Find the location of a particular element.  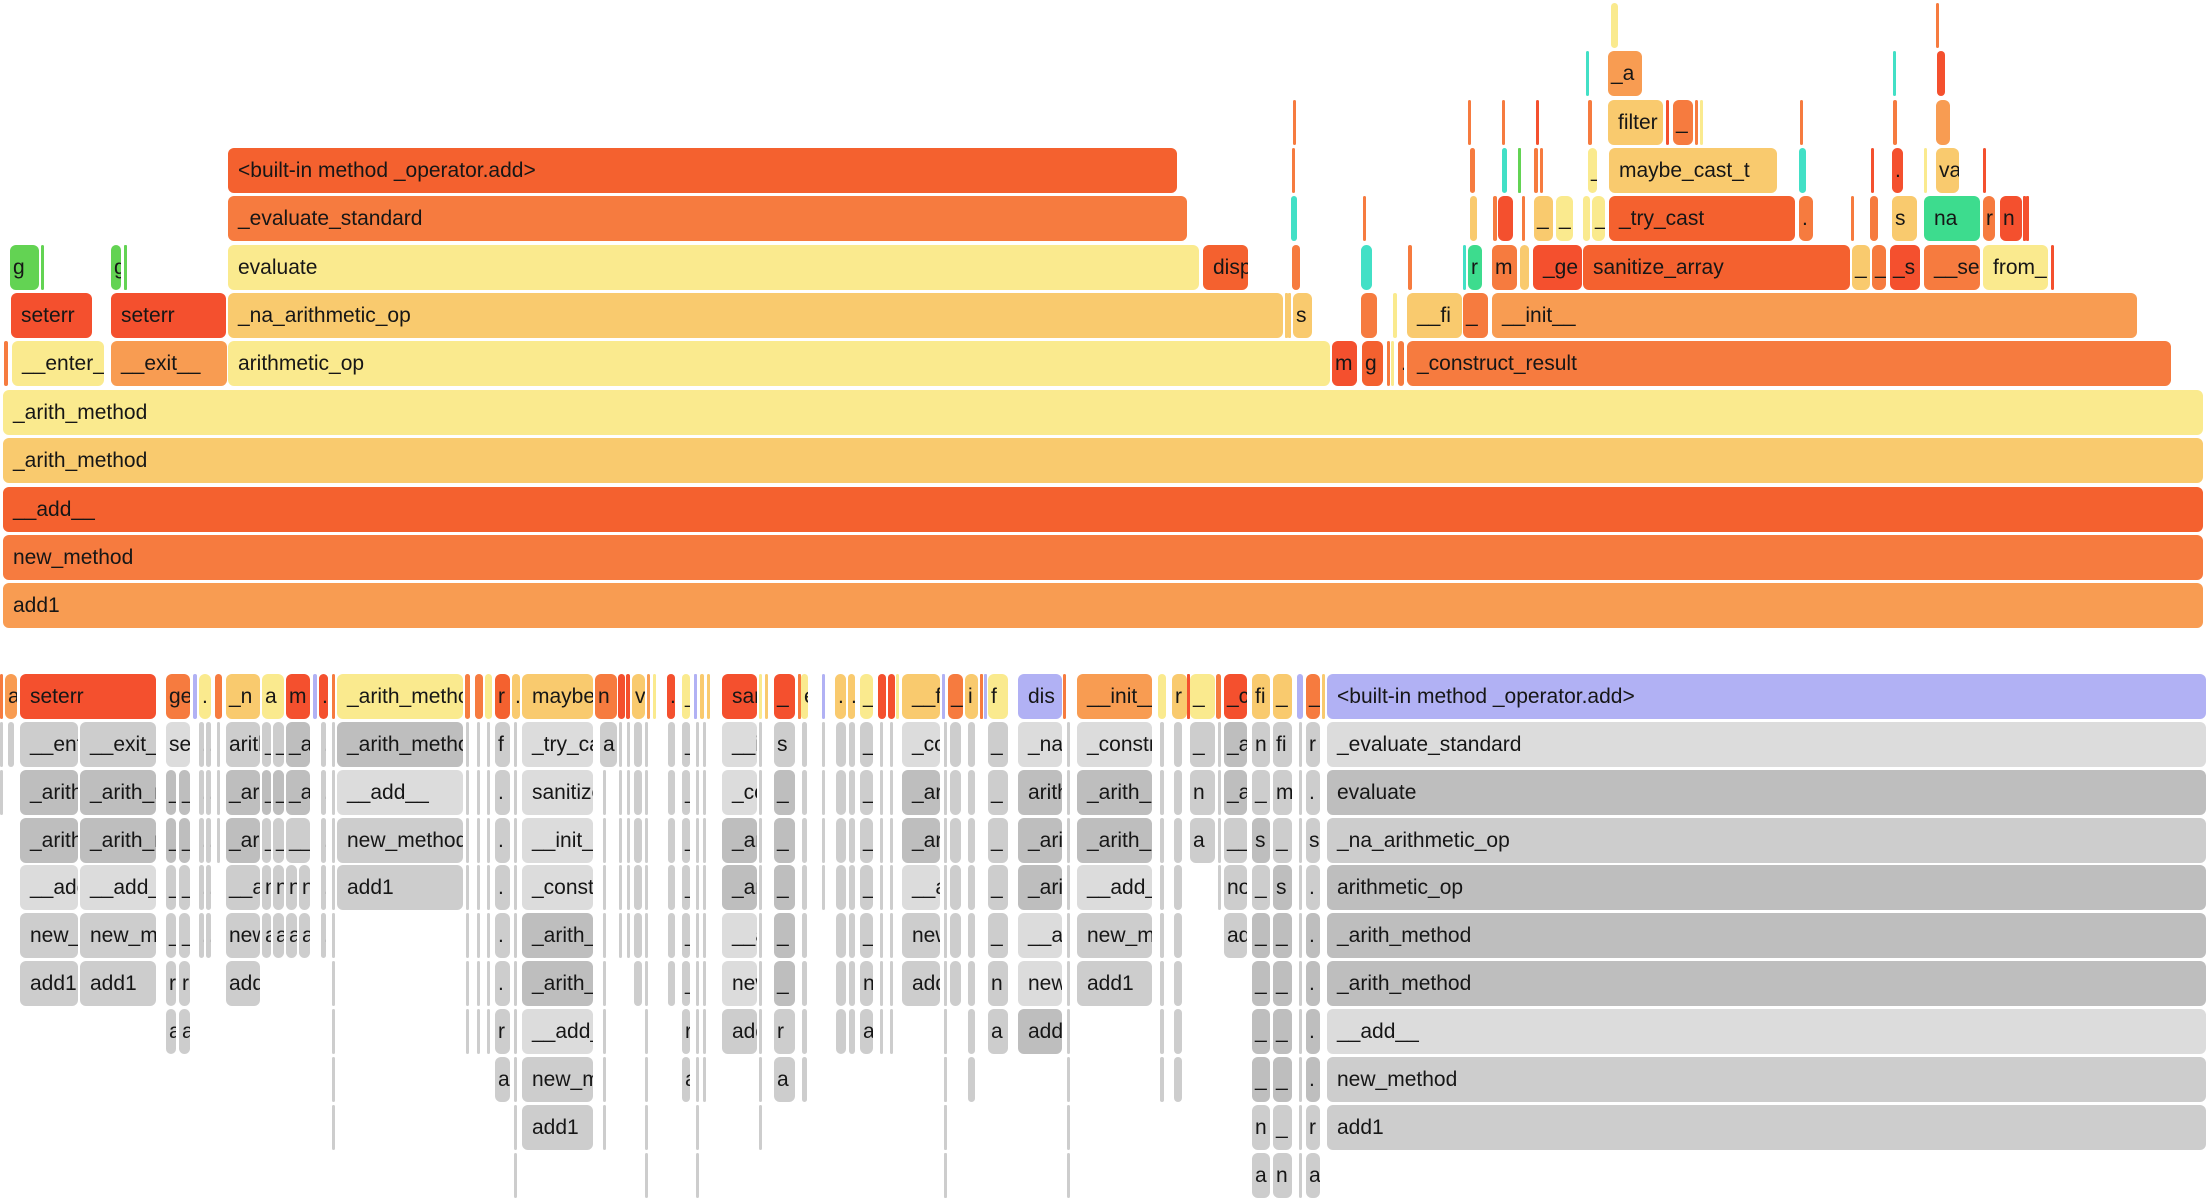

flame-frame: m is located at coordinates (1344, 364).